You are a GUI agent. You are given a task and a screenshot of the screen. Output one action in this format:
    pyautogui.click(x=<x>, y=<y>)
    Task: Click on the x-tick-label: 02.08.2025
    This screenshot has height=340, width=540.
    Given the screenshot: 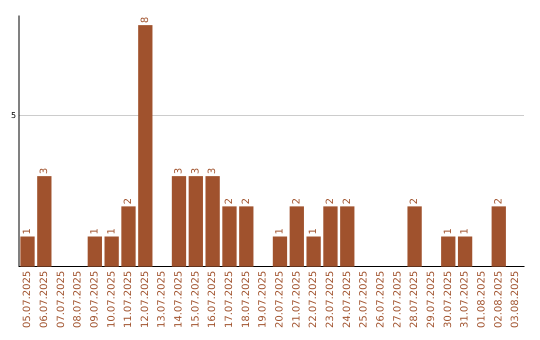 What is the action you would take?
    pyautogui.click(x=498, y=299)
    